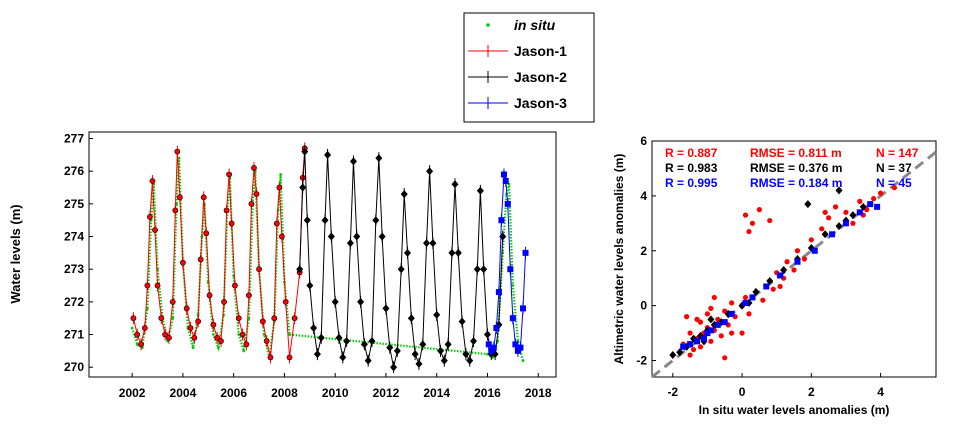 The image size is (955, 424). I want to click on stat-r: R = 0.887, so click(691, 153).